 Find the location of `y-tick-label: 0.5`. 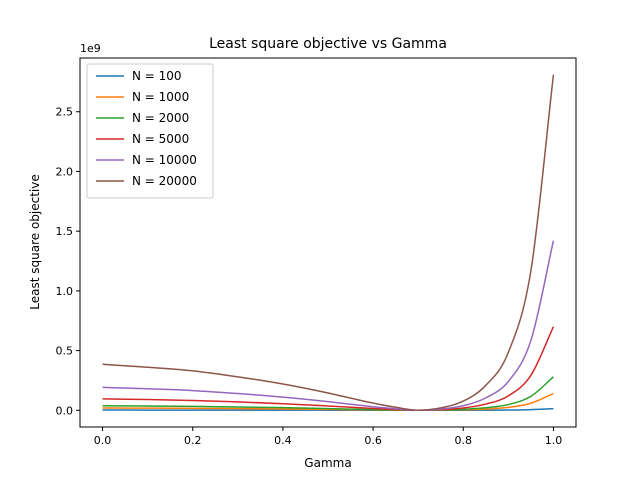

y-tick-label: 0.5 is located at coordinates (65, 351).